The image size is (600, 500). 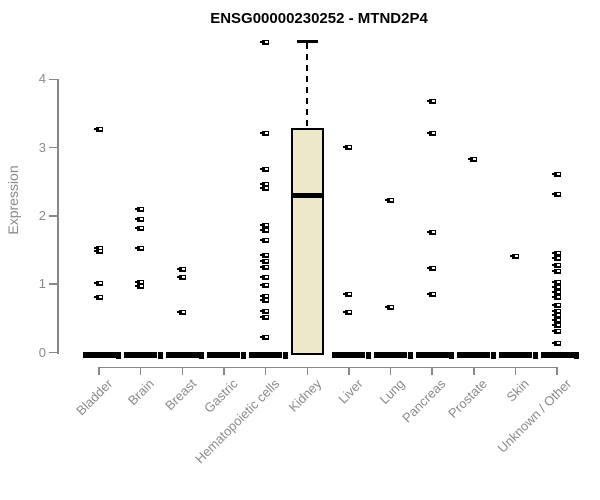 I want to click on chart-title: ENSG00000230252 - MTND2P4, so click(x=319, y=18).